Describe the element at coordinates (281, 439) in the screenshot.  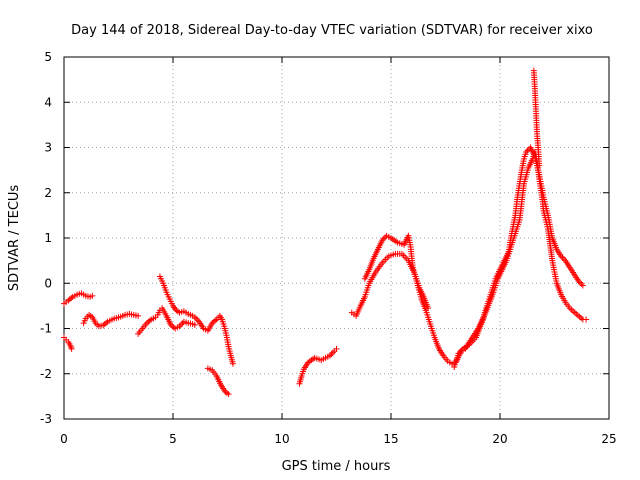
I see `x-tick-label: 10` at that location.